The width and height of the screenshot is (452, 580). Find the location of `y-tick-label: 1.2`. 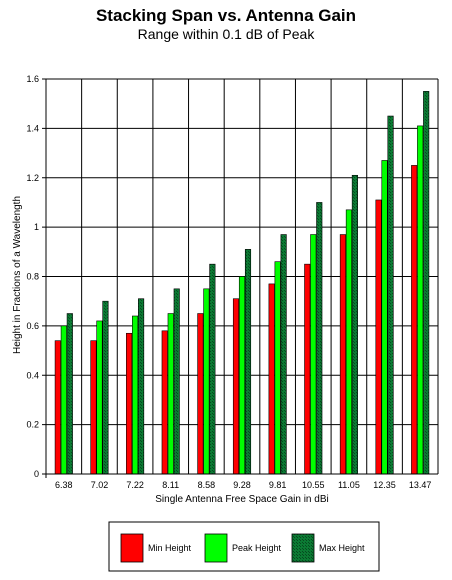

y-tick-label: 1.2 is located at coordinates (32, 178).